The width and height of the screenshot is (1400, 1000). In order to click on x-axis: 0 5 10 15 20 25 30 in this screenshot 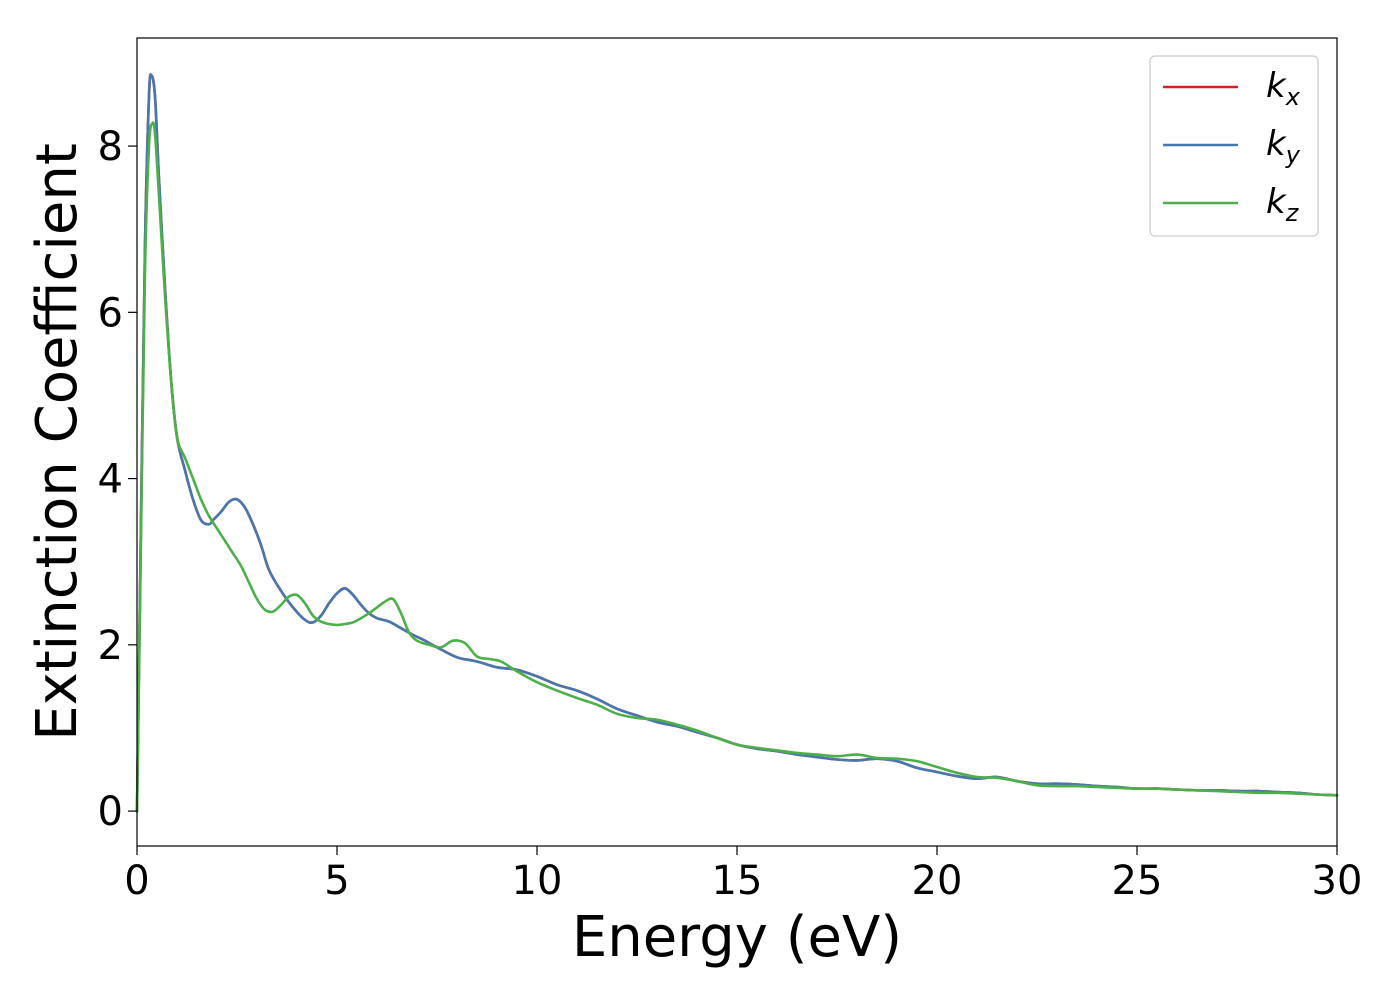, I will do `click(743, 875)`.